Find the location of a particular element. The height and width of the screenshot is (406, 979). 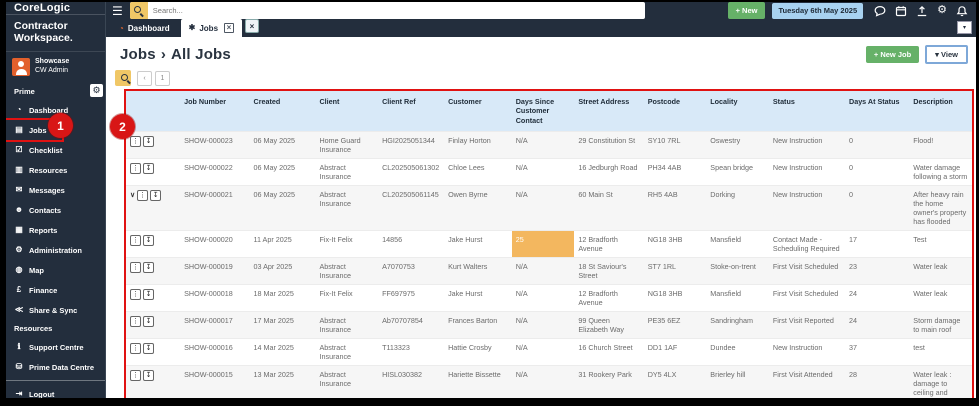

sidebar-item-checklist: ☑ Checklist is located at coordinates (39, 150).